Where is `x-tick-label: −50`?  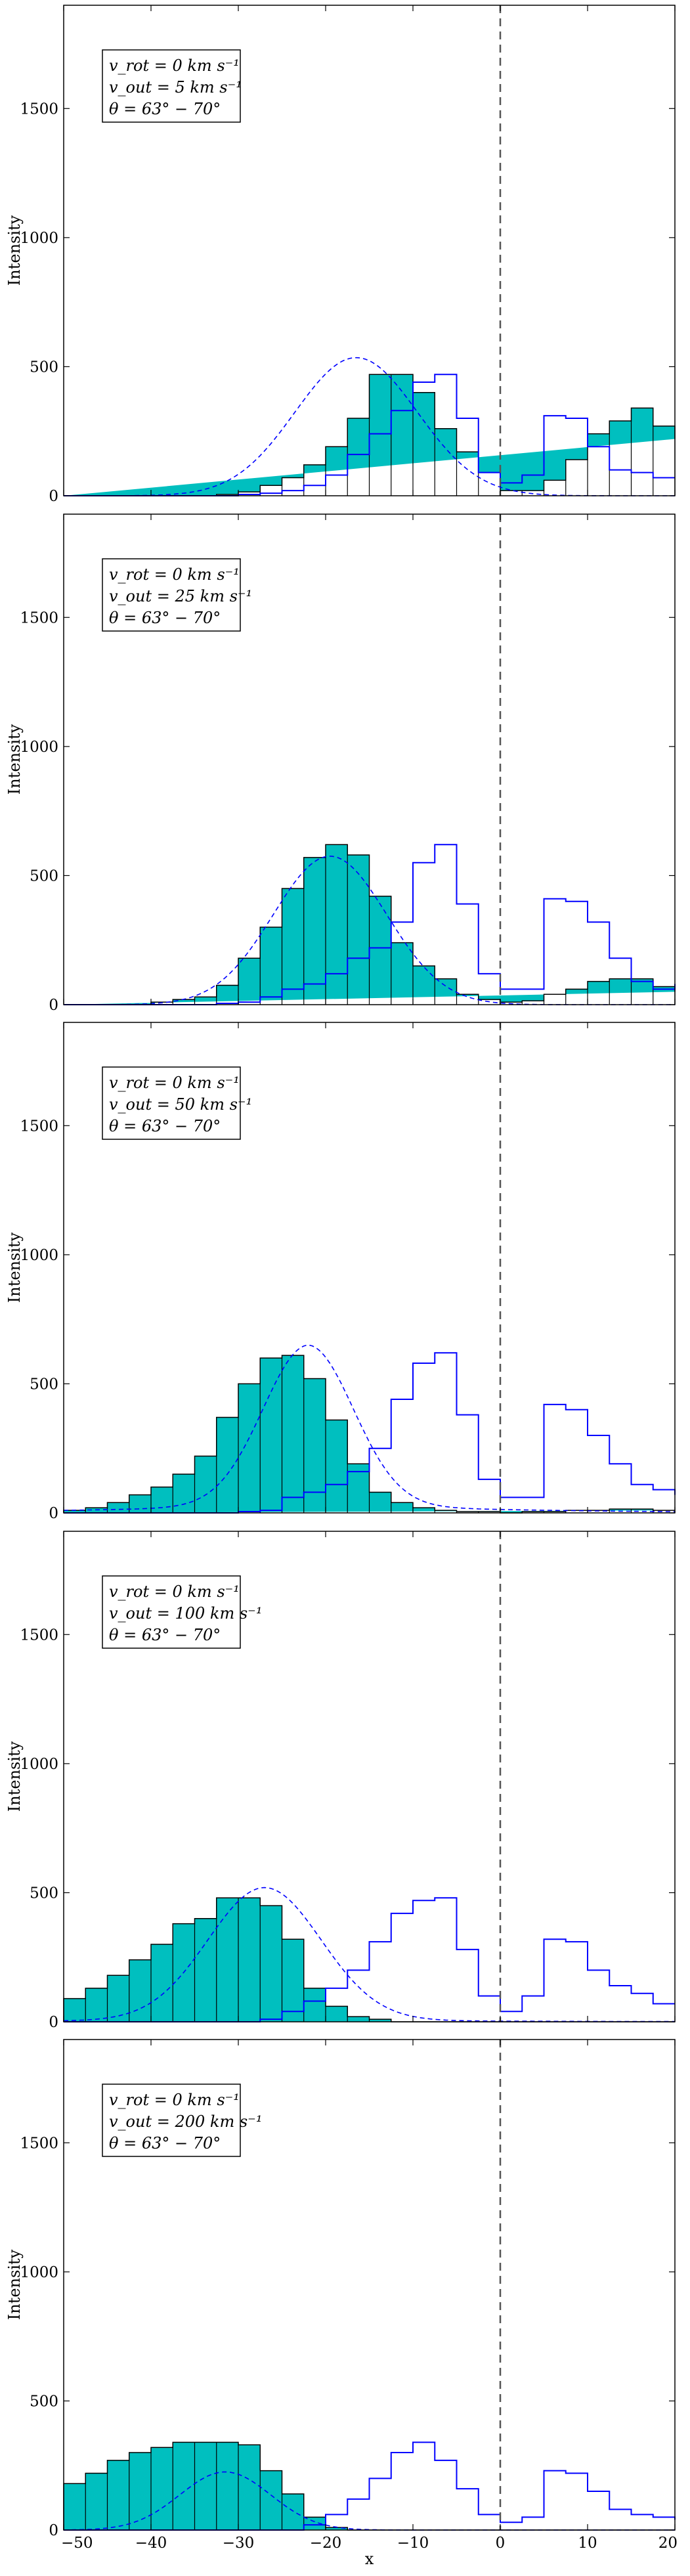 x-tick-label: −50 is located at coordinates (77, 2543).